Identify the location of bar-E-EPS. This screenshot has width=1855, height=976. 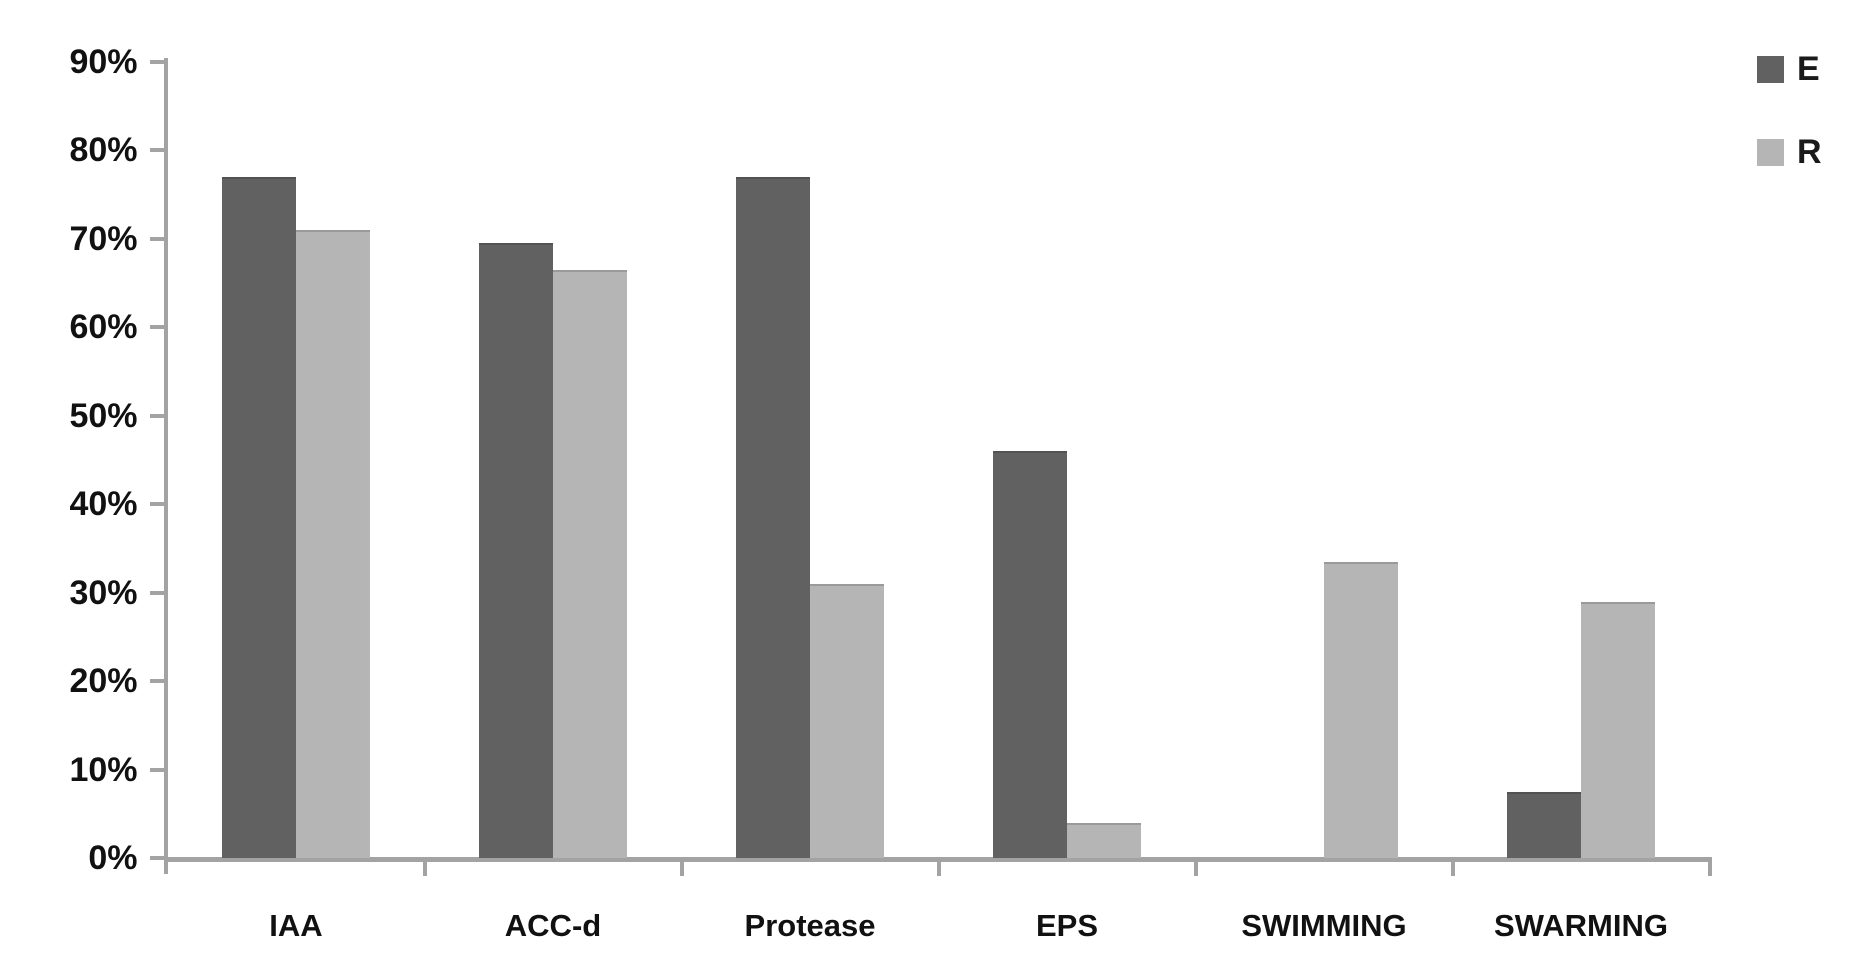
(1030, 654).